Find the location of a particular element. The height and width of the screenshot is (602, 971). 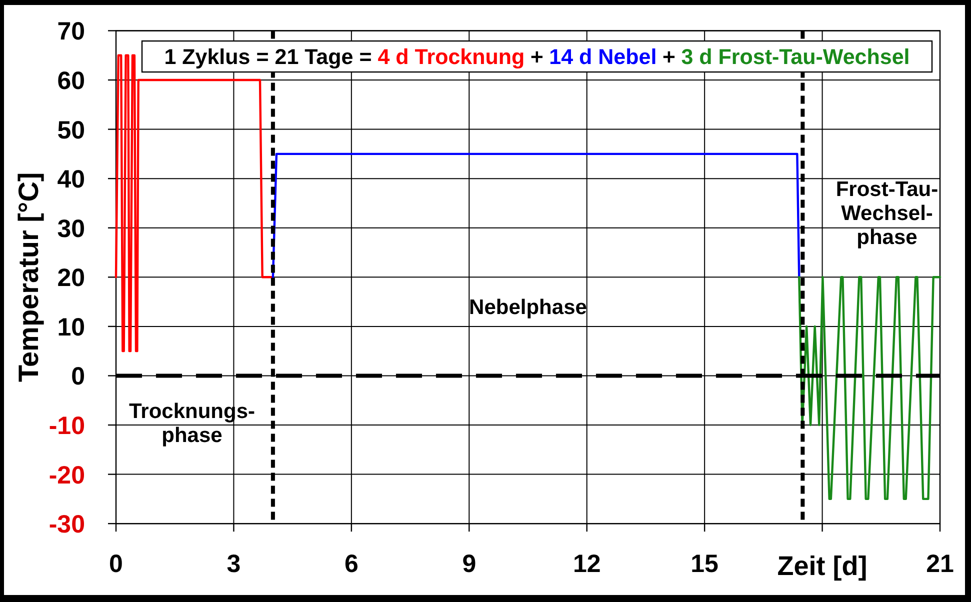

y-axis-title: Temperatur [°C] is located at coordinates (28, 277).